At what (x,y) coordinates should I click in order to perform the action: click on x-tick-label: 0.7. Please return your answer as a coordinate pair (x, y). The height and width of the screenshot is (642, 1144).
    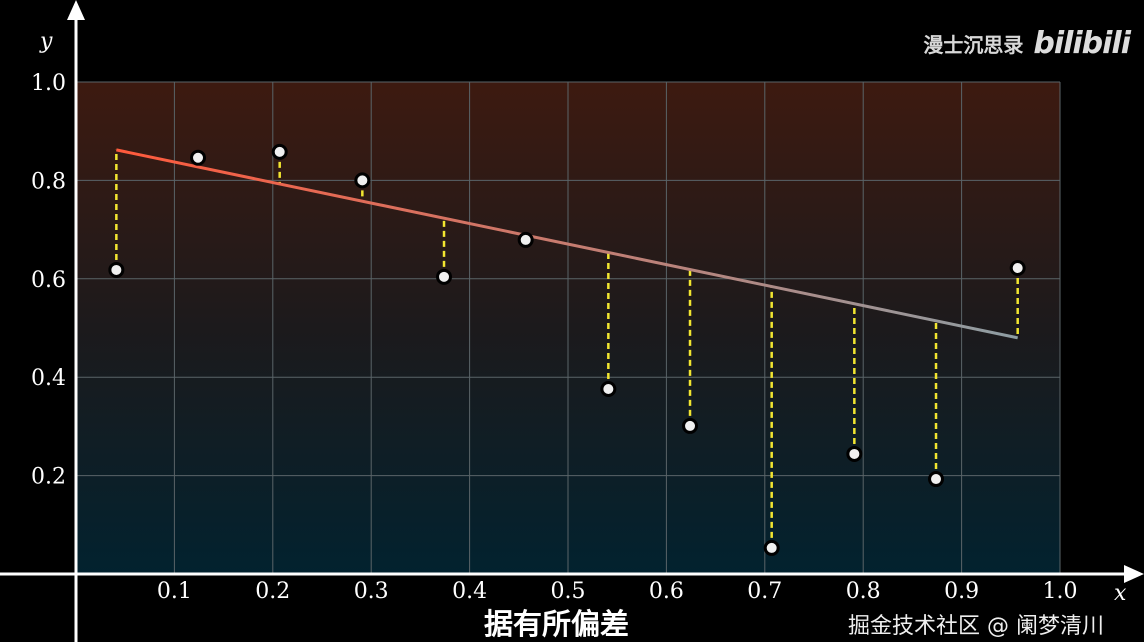
    Looking at the image, I should click on (764, 591).